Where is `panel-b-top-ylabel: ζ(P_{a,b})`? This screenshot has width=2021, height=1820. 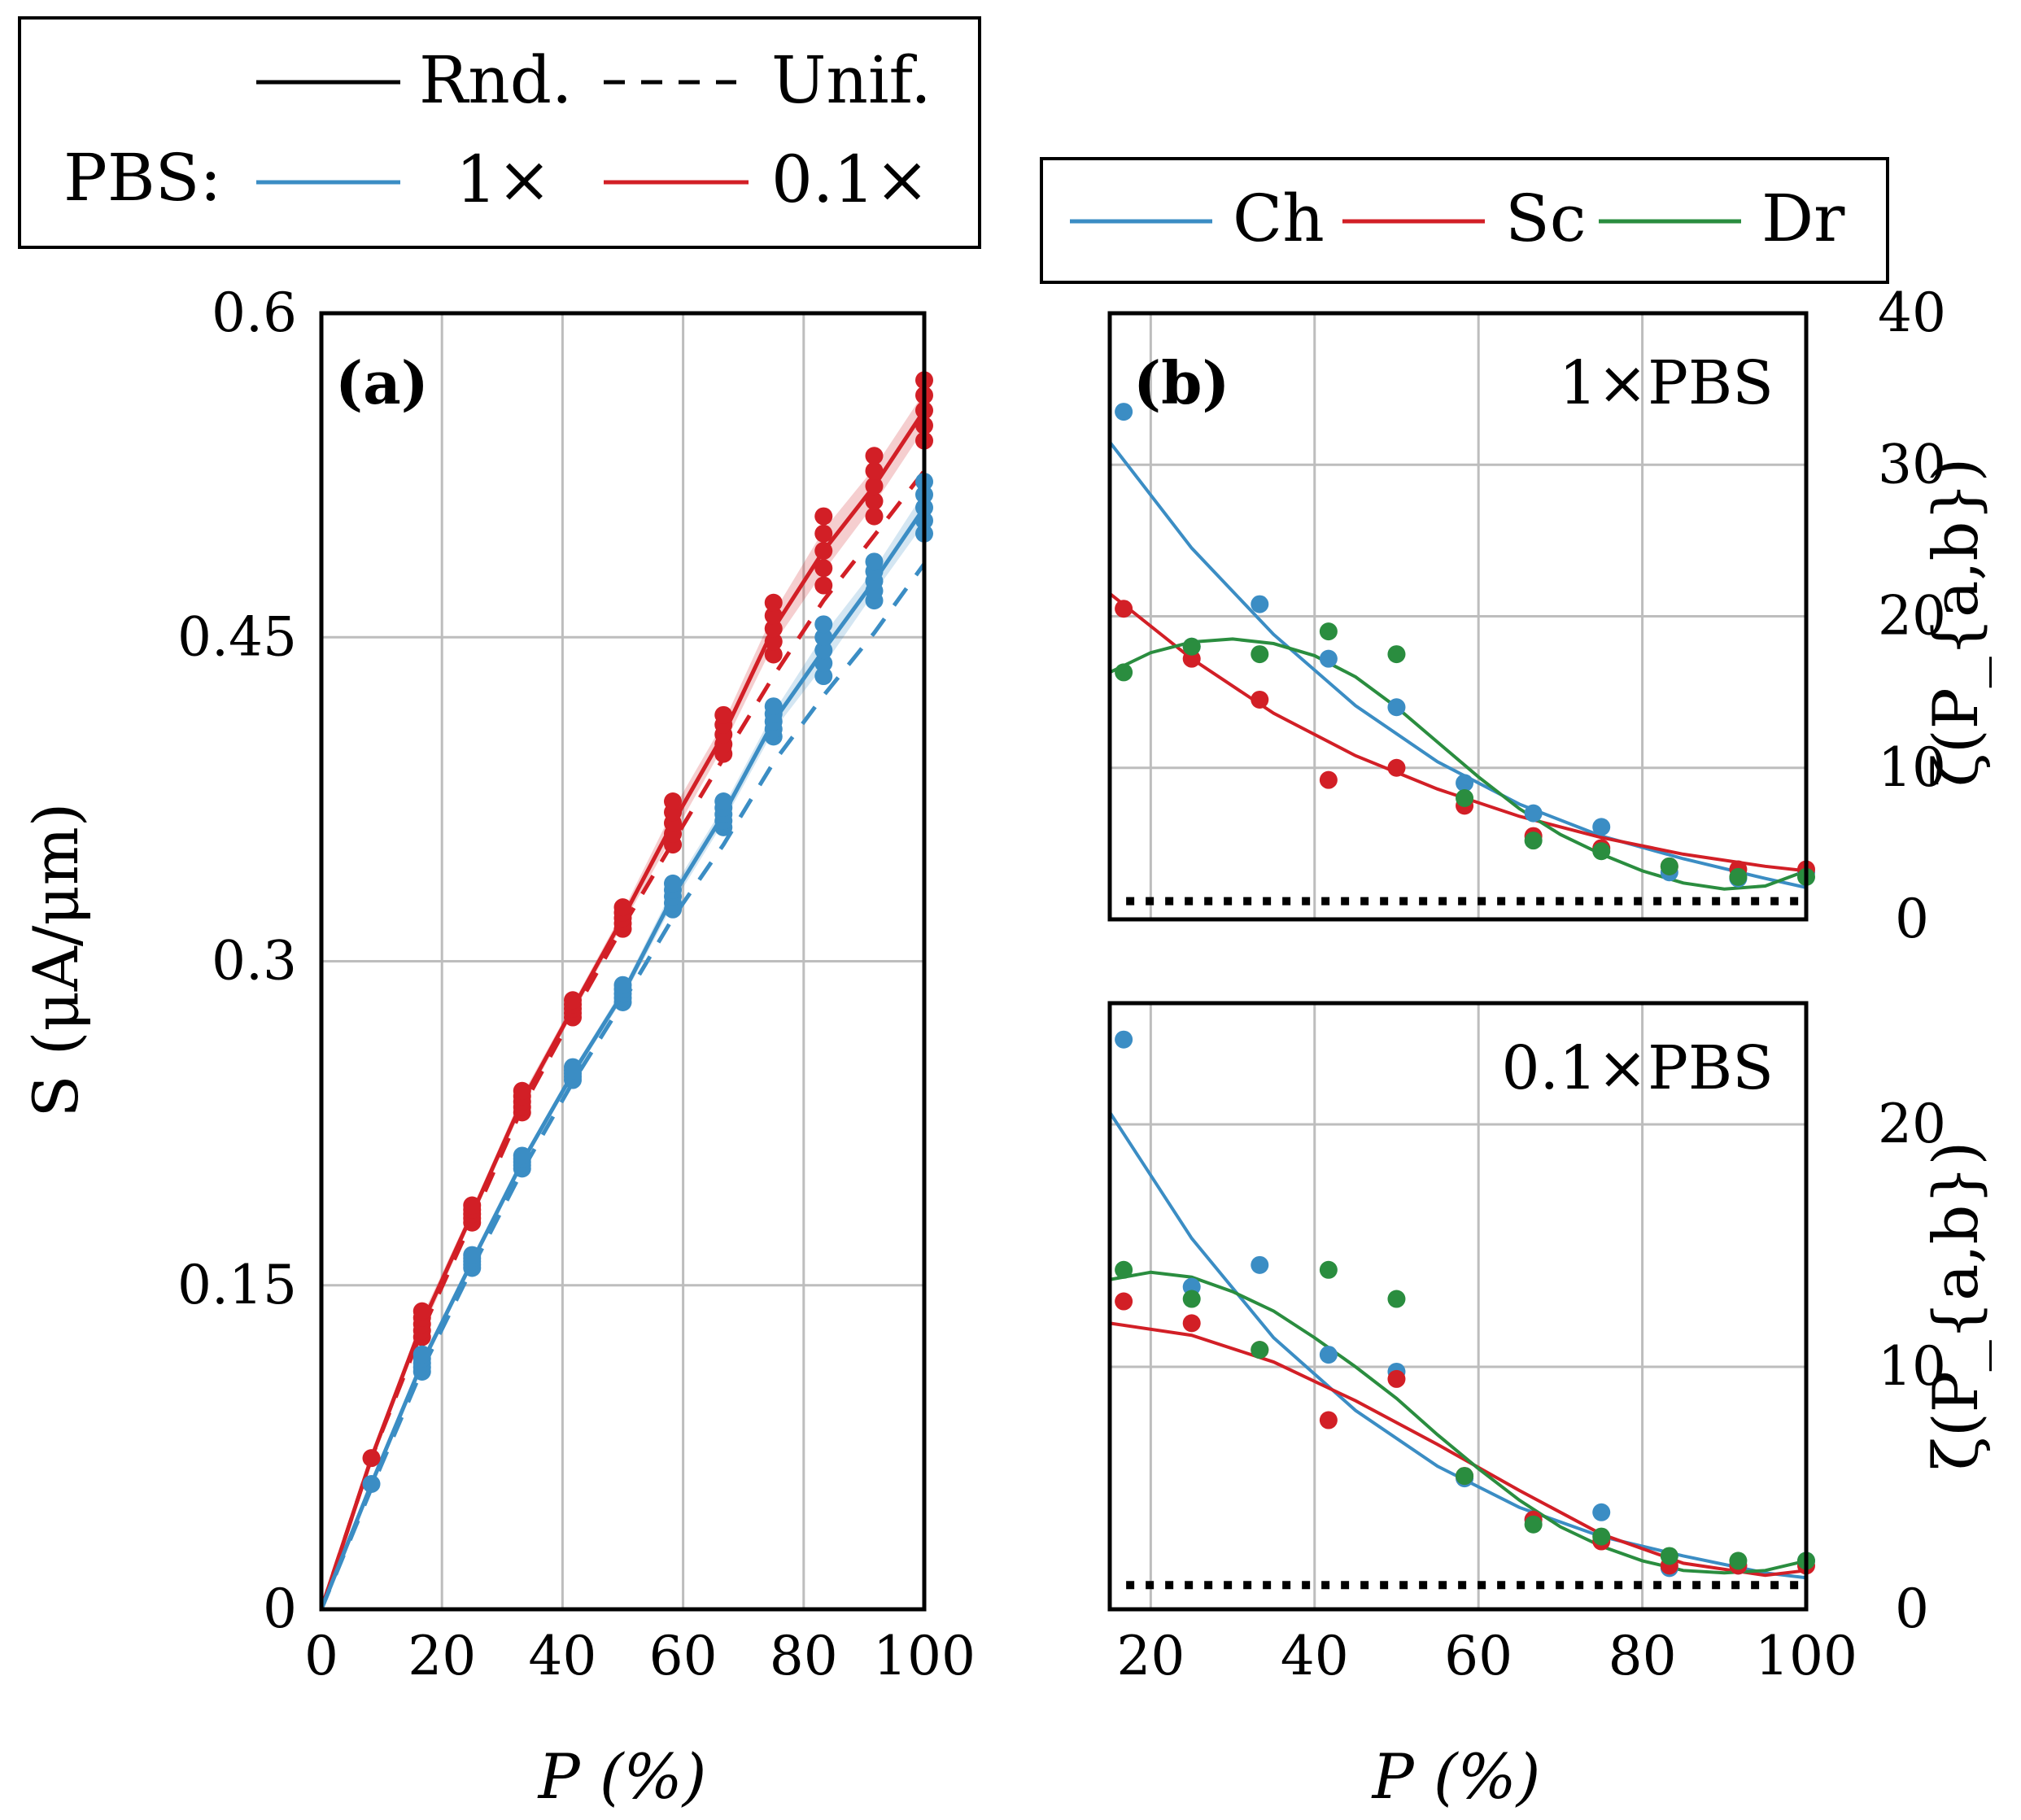
panel-b-top-ylabel: ζ(P_{a,b}) is located at coordinates (1955, 622).